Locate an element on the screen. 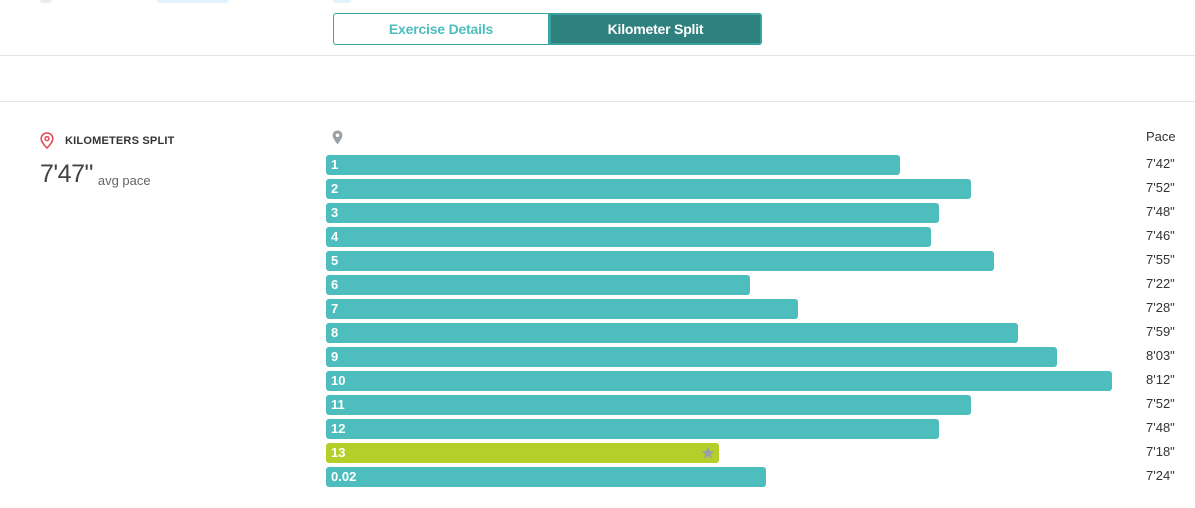 The image size is (1195, 508). split-bar: 1 is located at coordinates (613, 165).